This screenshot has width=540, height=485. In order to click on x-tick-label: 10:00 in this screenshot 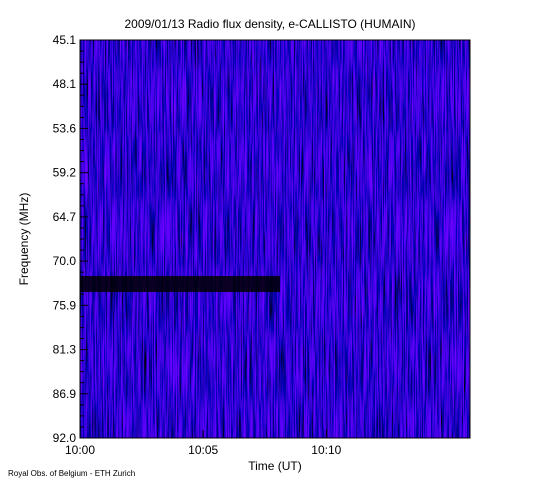, I will do `click(80, 450)`.